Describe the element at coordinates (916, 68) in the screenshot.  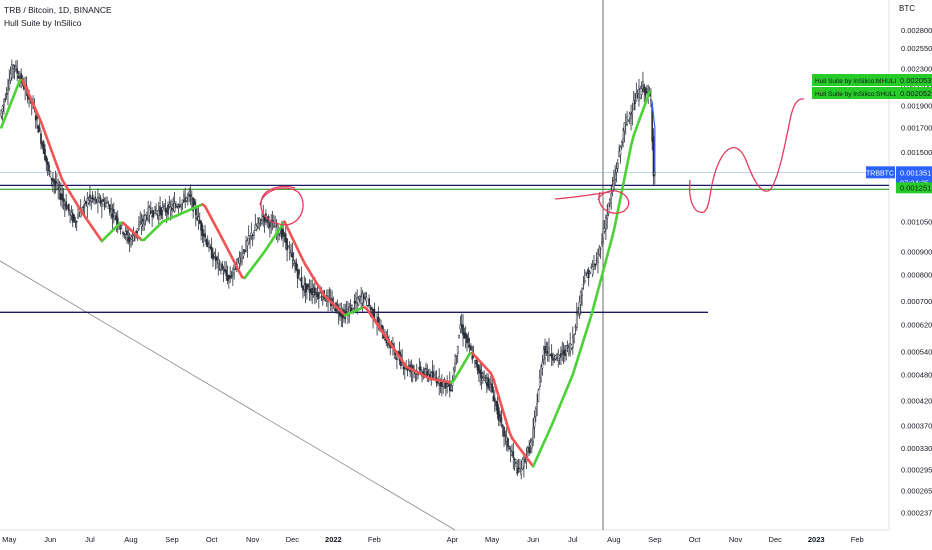
I see `price-tick-label: 0.002300` at that location.